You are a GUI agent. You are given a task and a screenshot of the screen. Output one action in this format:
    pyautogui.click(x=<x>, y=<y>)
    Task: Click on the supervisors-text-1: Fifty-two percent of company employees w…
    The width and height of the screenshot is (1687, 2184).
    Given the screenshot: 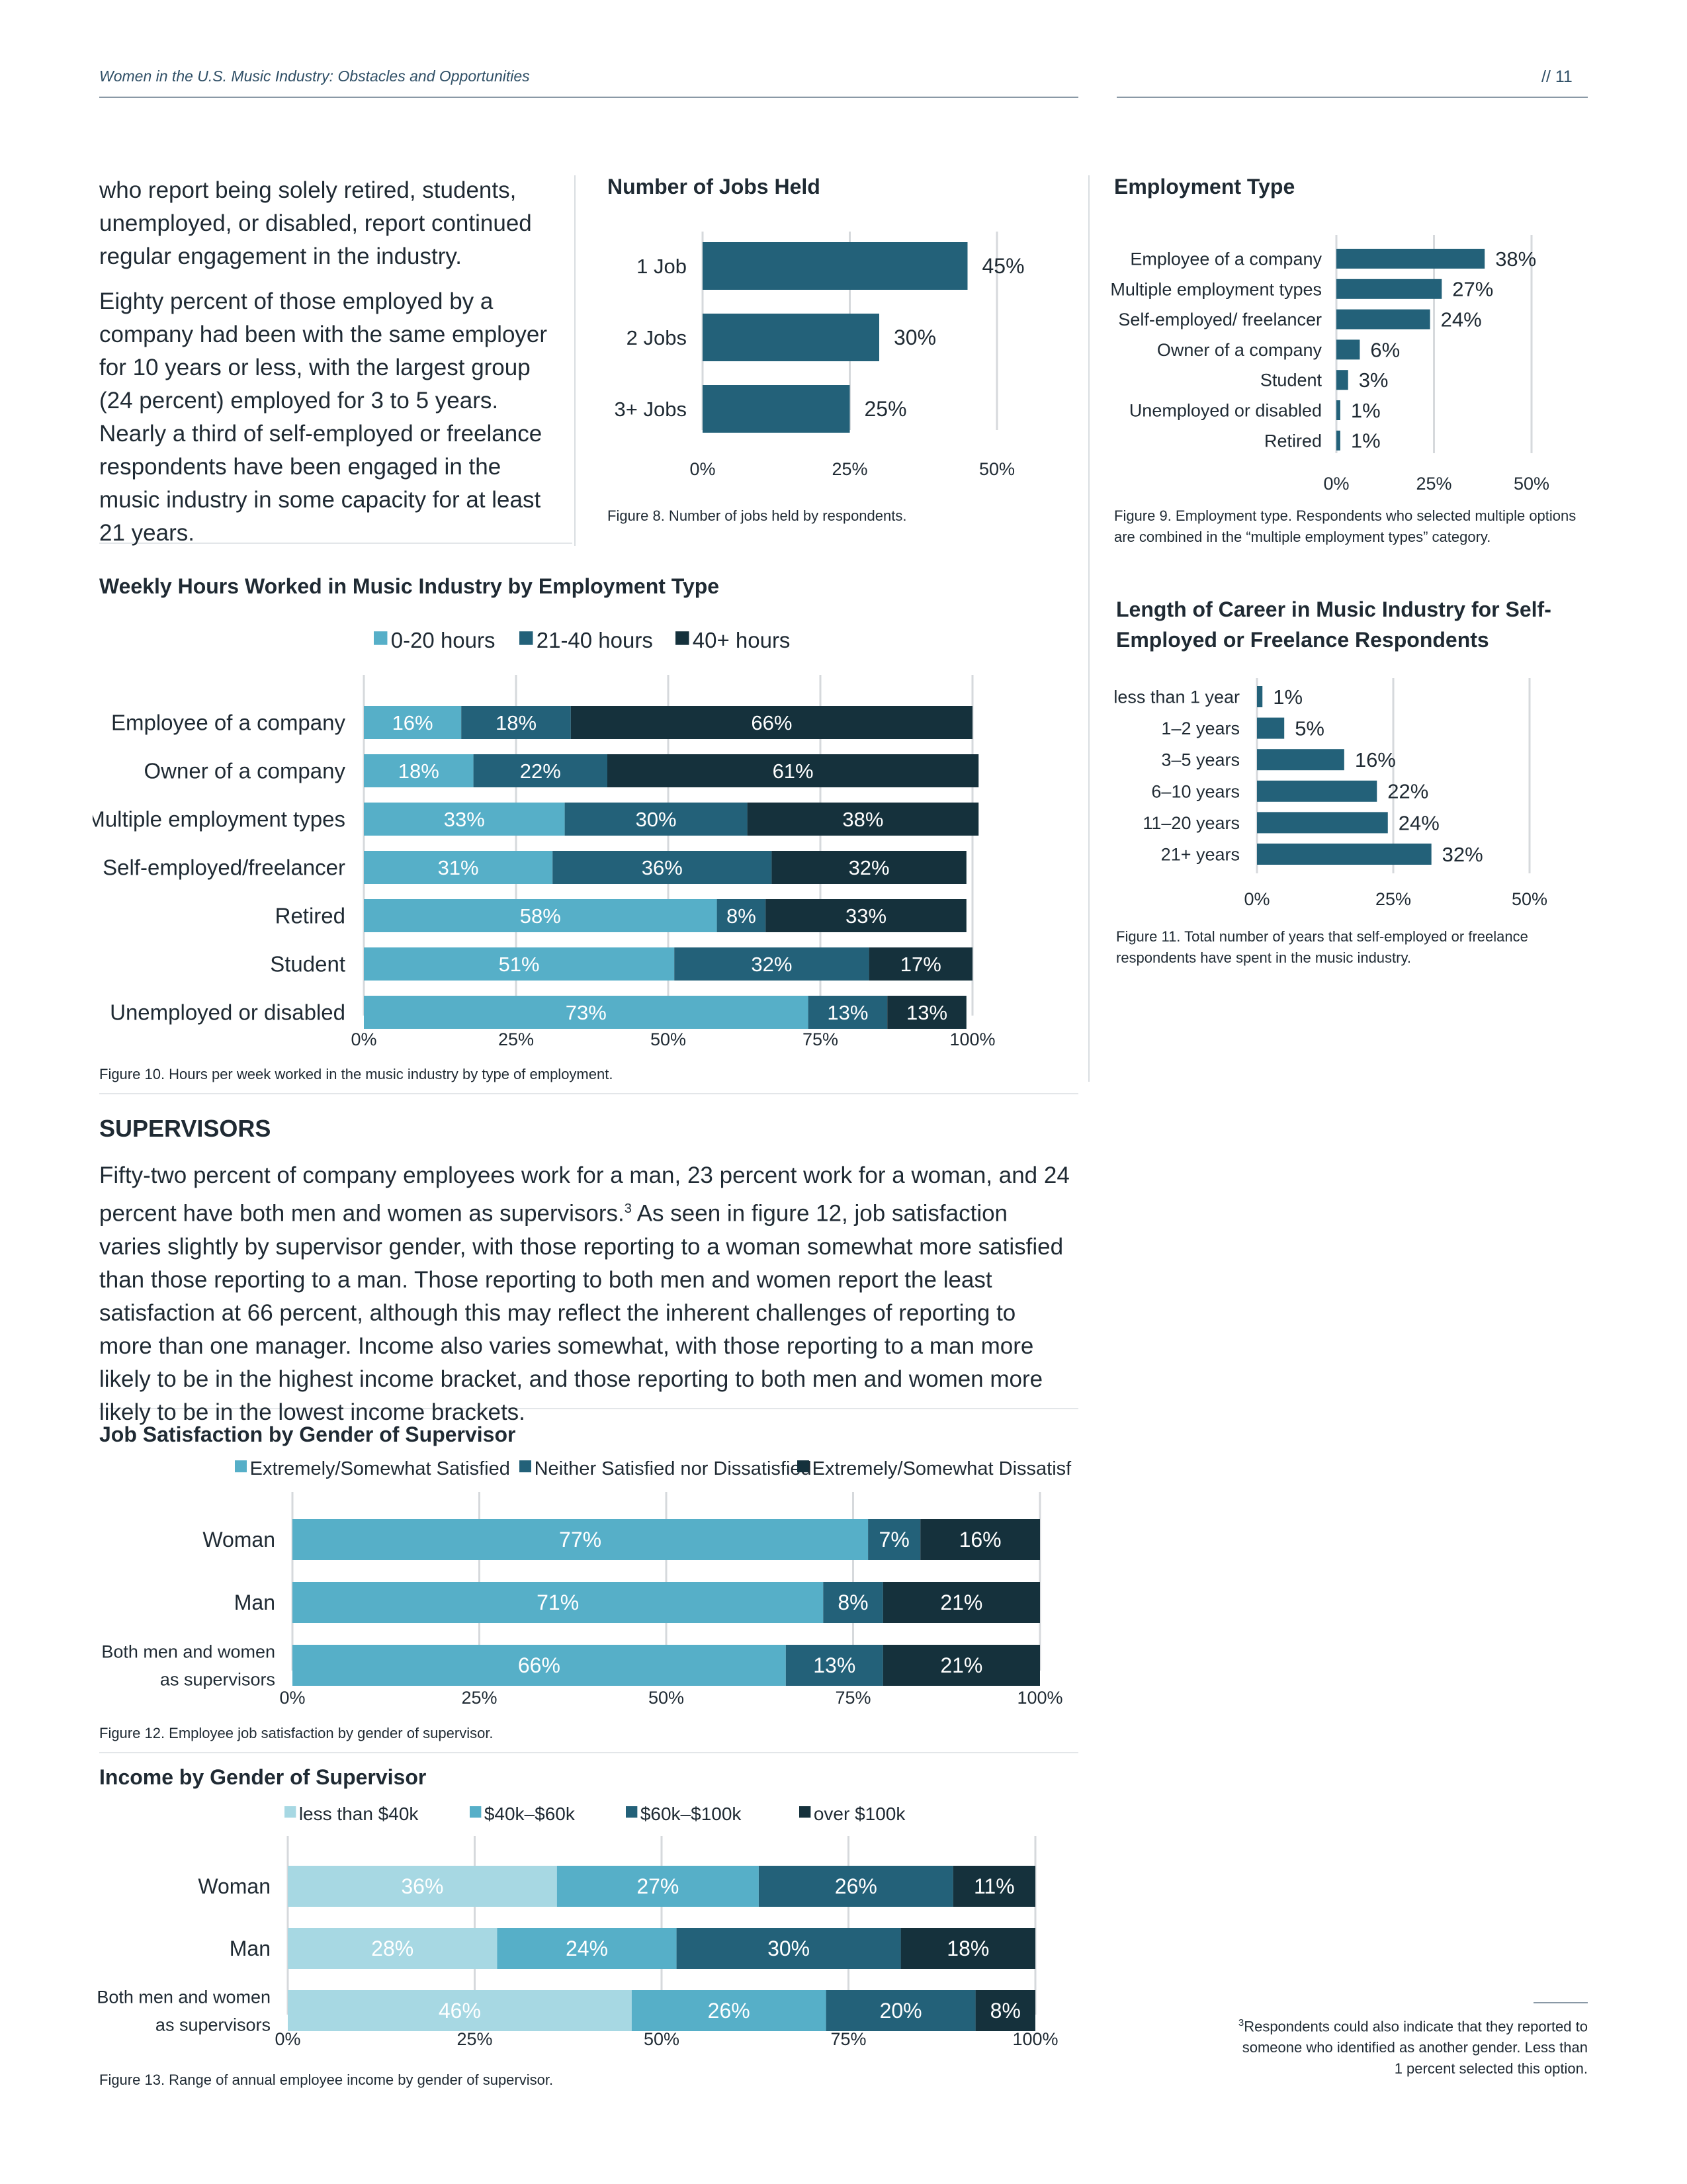 What is the action you would take?
    pyautogui.click(x=584, y=1194)
    